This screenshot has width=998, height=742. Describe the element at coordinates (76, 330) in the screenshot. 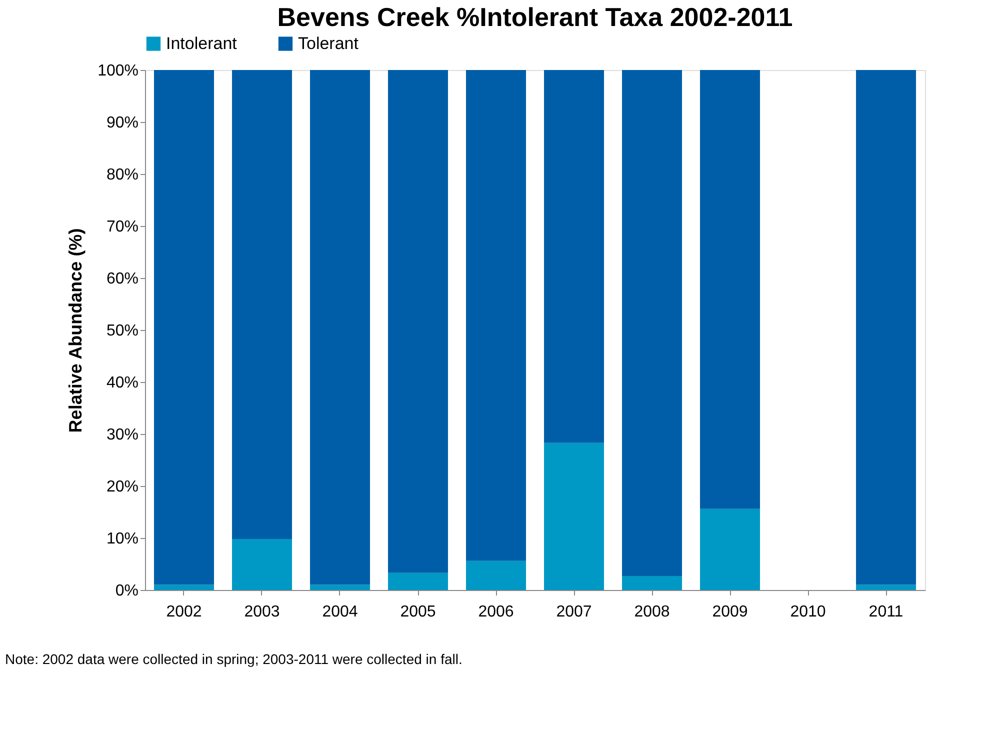

I see `y-axis-title: Relative Abundance (%)` at that location.